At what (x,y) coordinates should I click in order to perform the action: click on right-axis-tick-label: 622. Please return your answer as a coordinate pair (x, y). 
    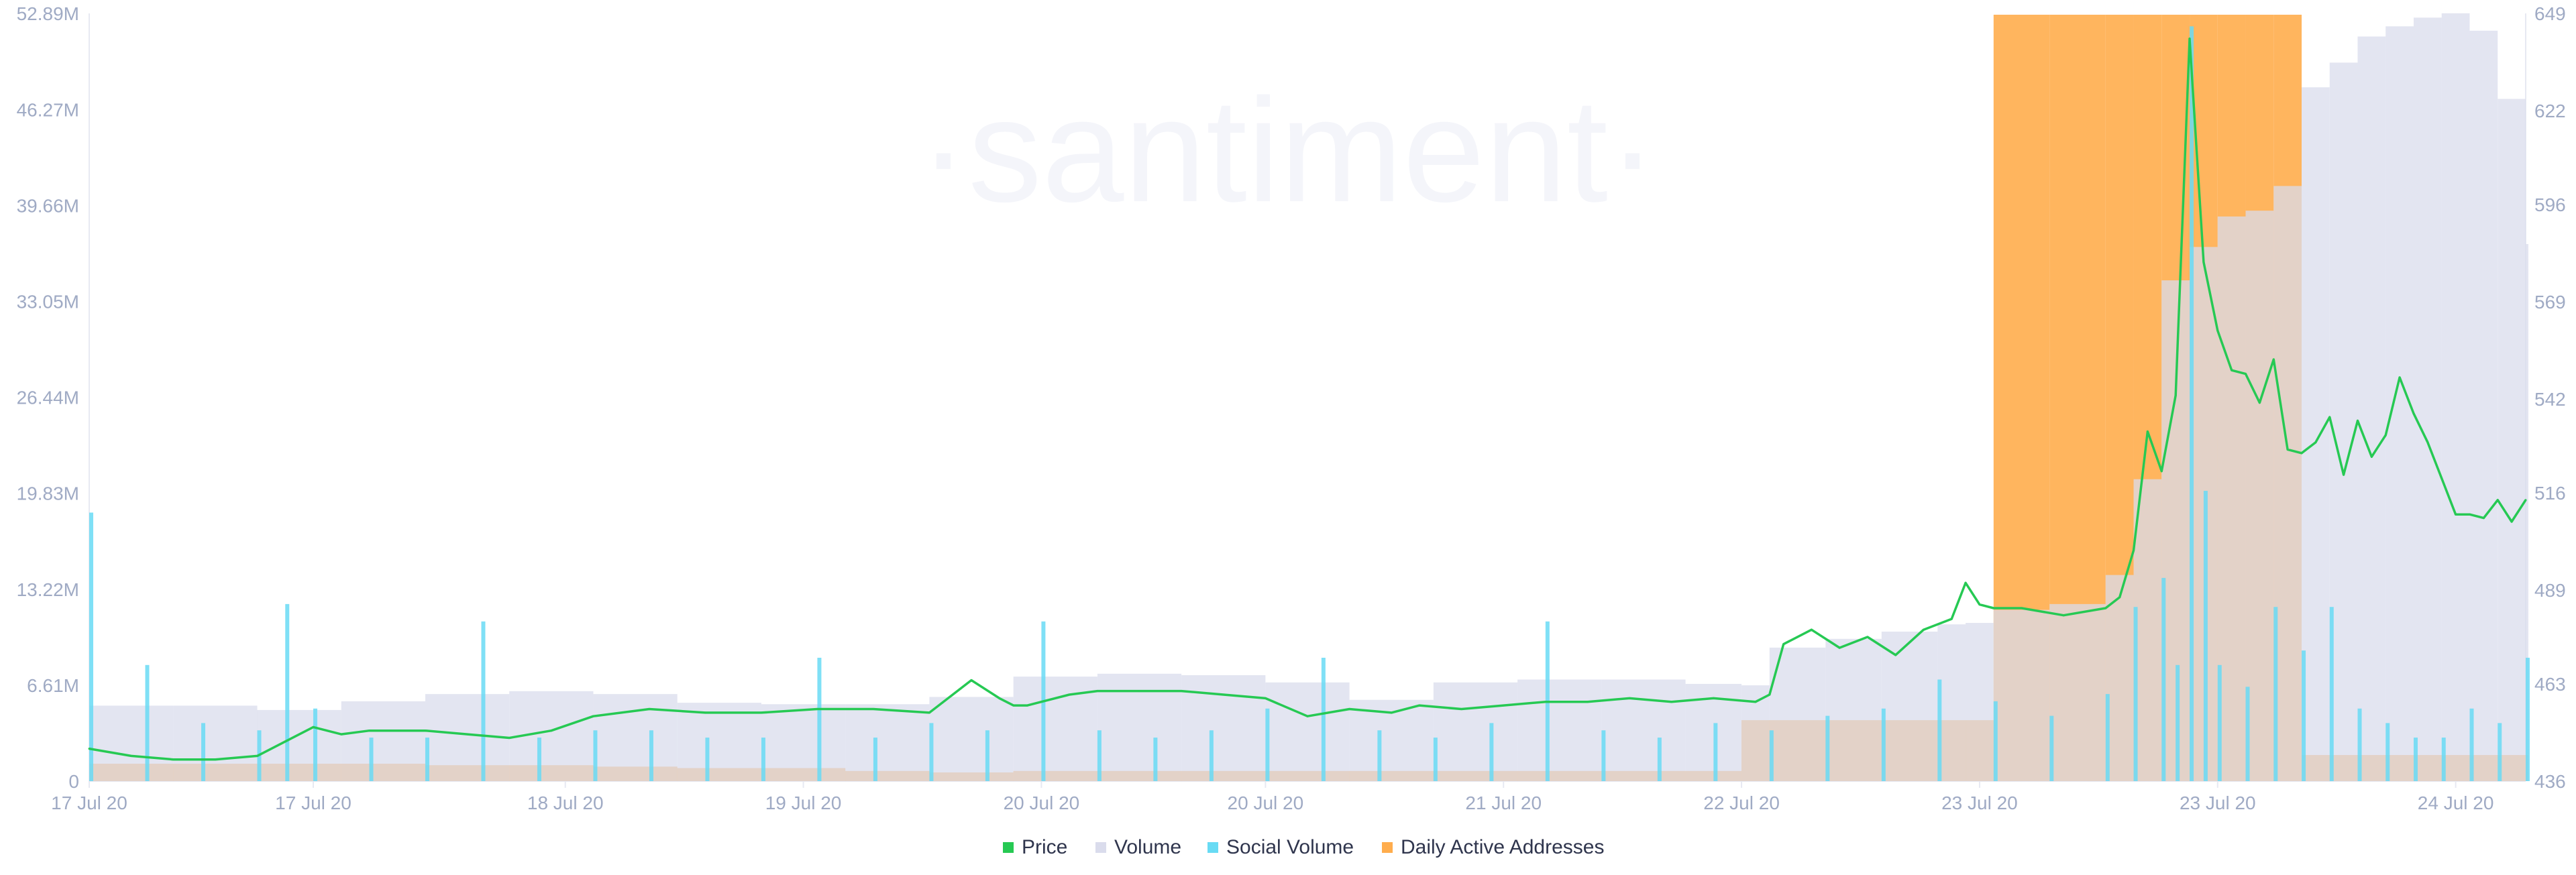
    Looking at the image, I should click on (2550, 111).